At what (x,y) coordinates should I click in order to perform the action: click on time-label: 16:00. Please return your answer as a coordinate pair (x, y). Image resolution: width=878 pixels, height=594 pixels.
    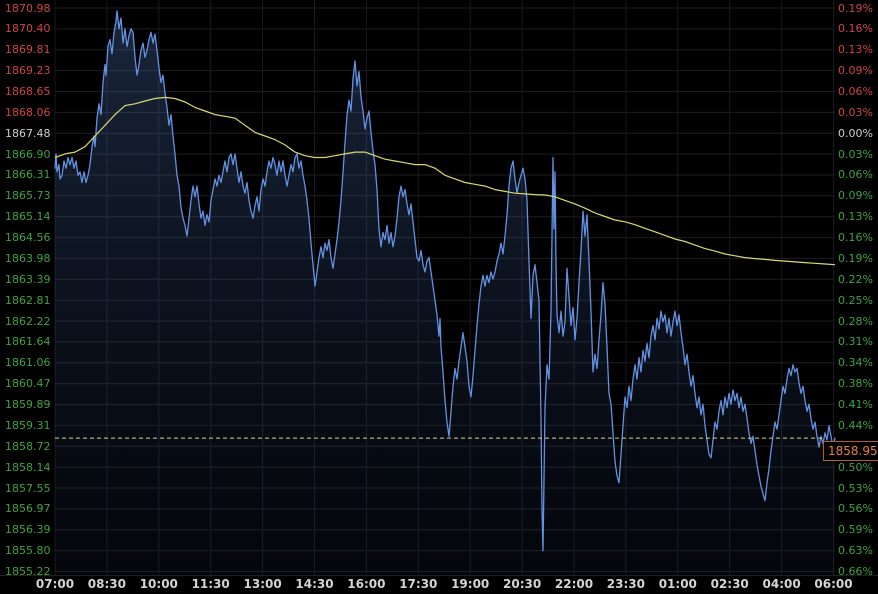
    Looking at the image, I should click on (366, 584).